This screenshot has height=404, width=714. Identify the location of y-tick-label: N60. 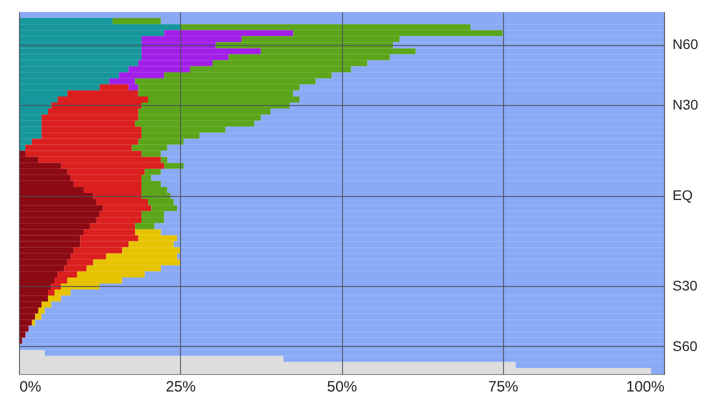
(685, 44).